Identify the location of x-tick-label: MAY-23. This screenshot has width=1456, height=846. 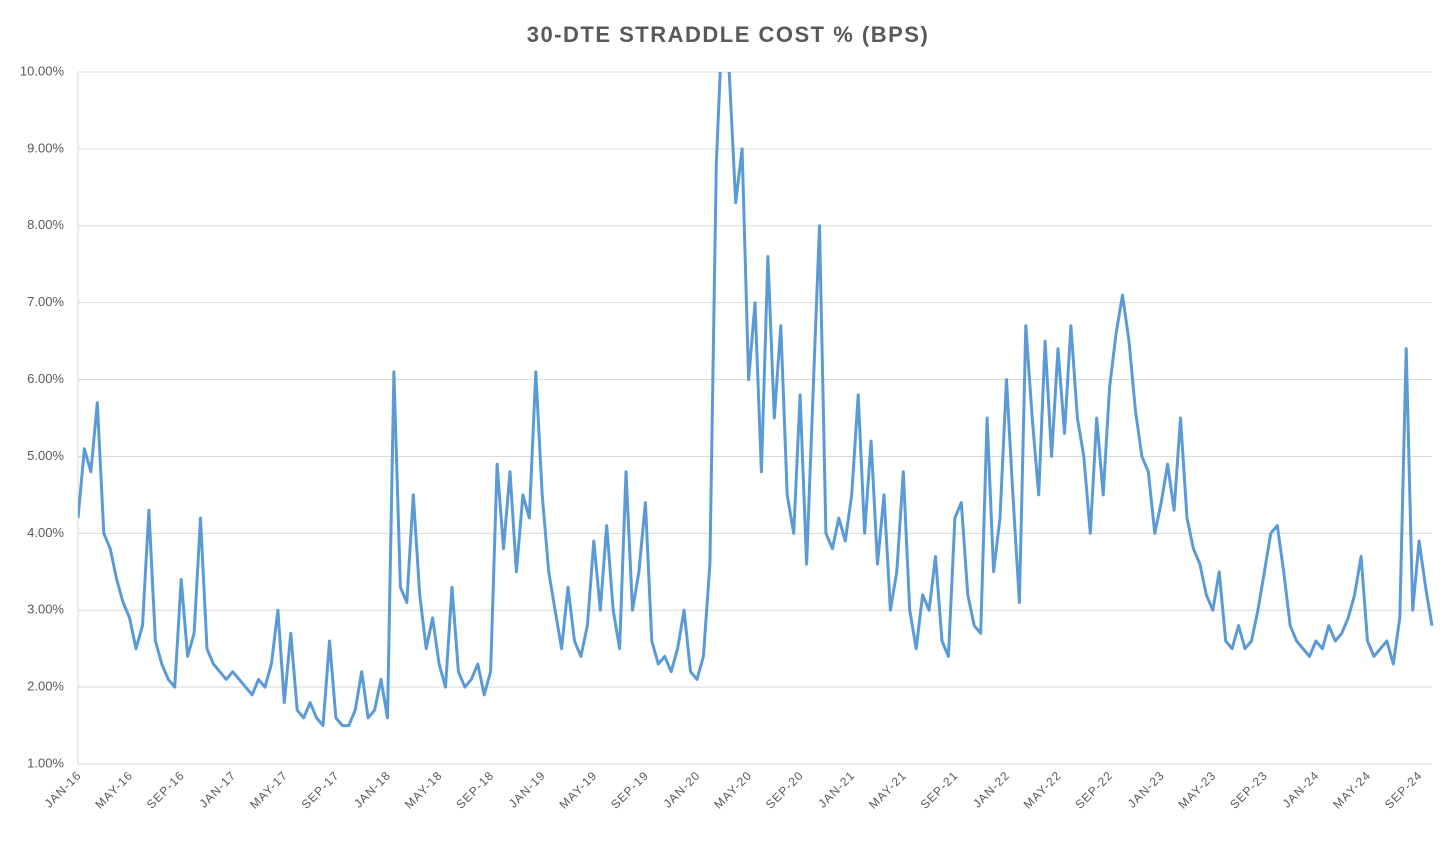
(1197, 789).